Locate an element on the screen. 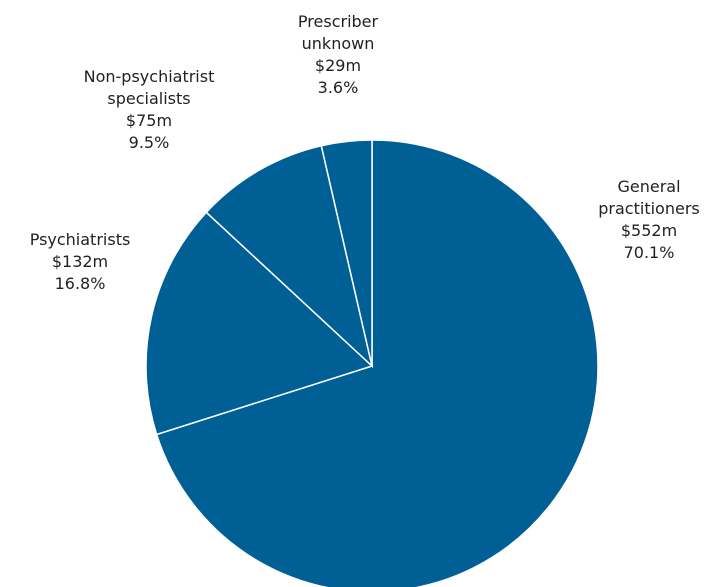  value-label: 70.1% is located at coordinates (649, 252).